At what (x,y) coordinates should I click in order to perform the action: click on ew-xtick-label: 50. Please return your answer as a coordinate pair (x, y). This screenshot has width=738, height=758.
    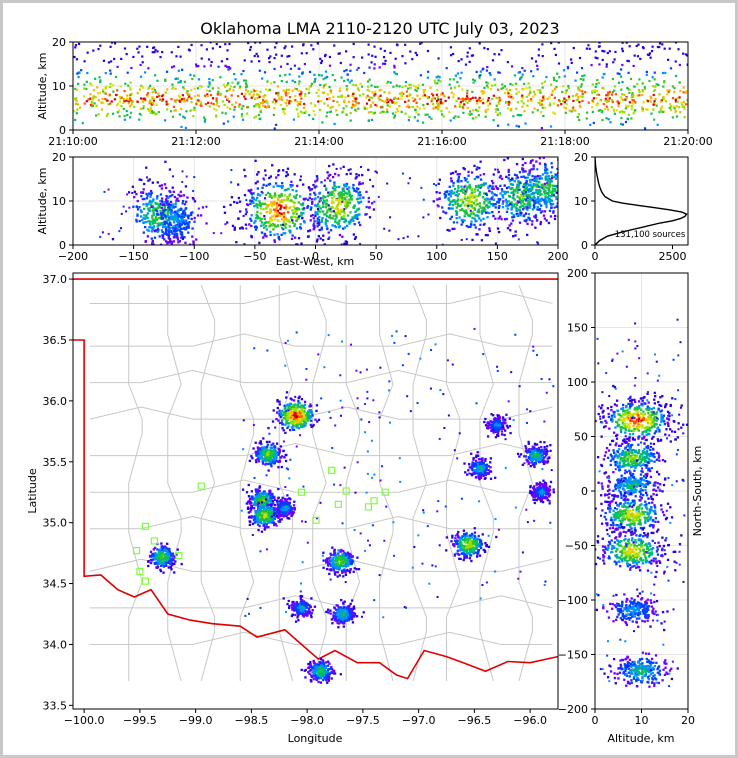
    Looking at the image, I should click on (376, 256).